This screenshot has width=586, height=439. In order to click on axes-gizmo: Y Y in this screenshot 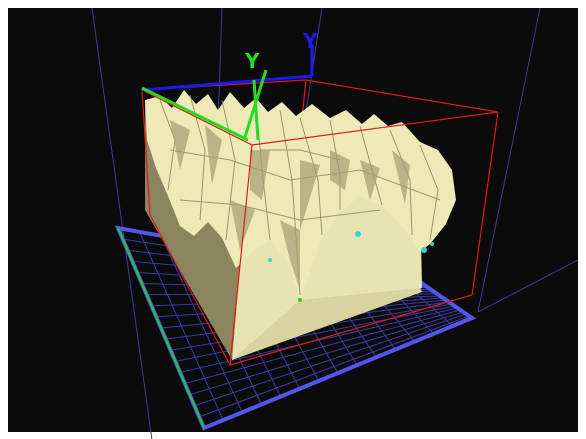, I will do `click(229, 85)`.